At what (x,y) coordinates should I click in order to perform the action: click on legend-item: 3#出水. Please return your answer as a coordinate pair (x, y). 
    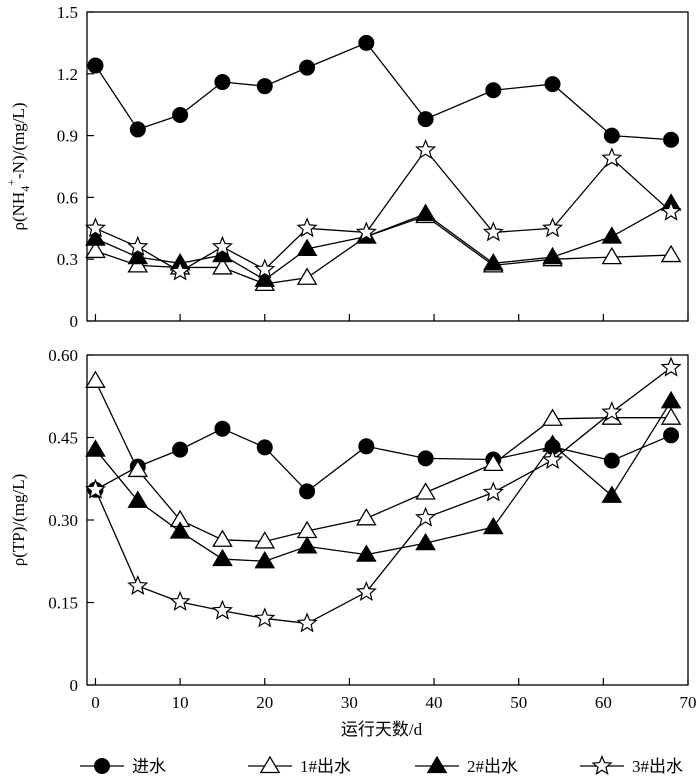
    Looking at the image, I should click on (631, 765).